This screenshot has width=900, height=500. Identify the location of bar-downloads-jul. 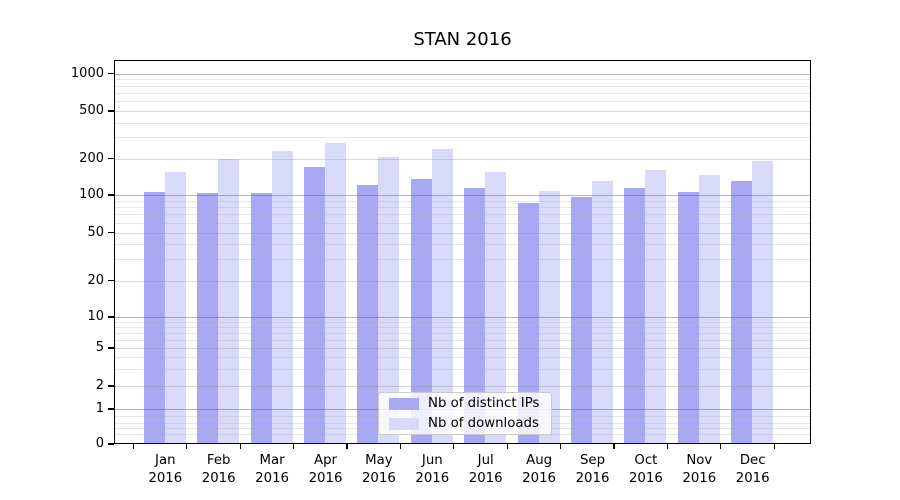
(496, 307).